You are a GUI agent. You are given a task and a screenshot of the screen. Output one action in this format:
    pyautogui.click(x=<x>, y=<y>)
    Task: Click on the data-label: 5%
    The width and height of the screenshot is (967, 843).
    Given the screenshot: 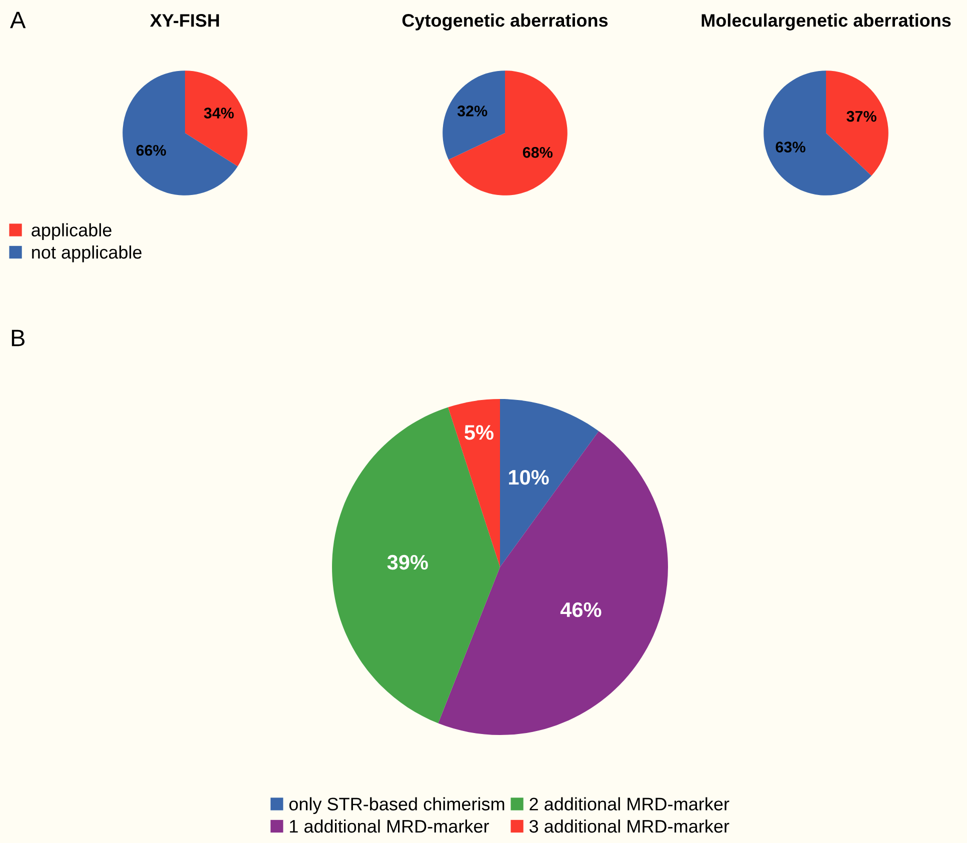 What is the action you would take?
    pyautogui.click(x=479, y=432)
    